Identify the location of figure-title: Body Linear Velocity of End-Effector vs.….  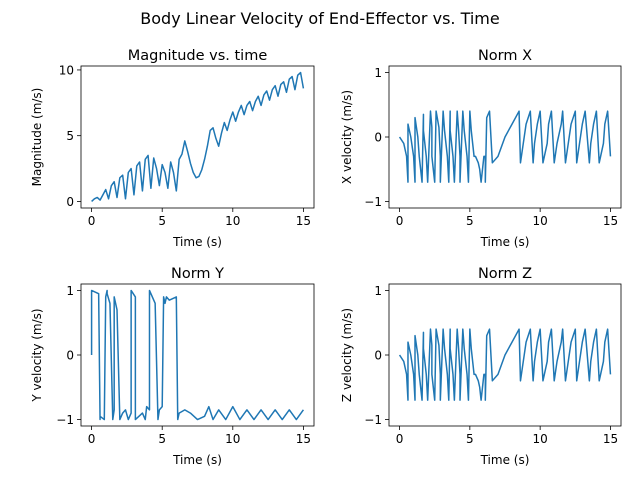
(319, 18).